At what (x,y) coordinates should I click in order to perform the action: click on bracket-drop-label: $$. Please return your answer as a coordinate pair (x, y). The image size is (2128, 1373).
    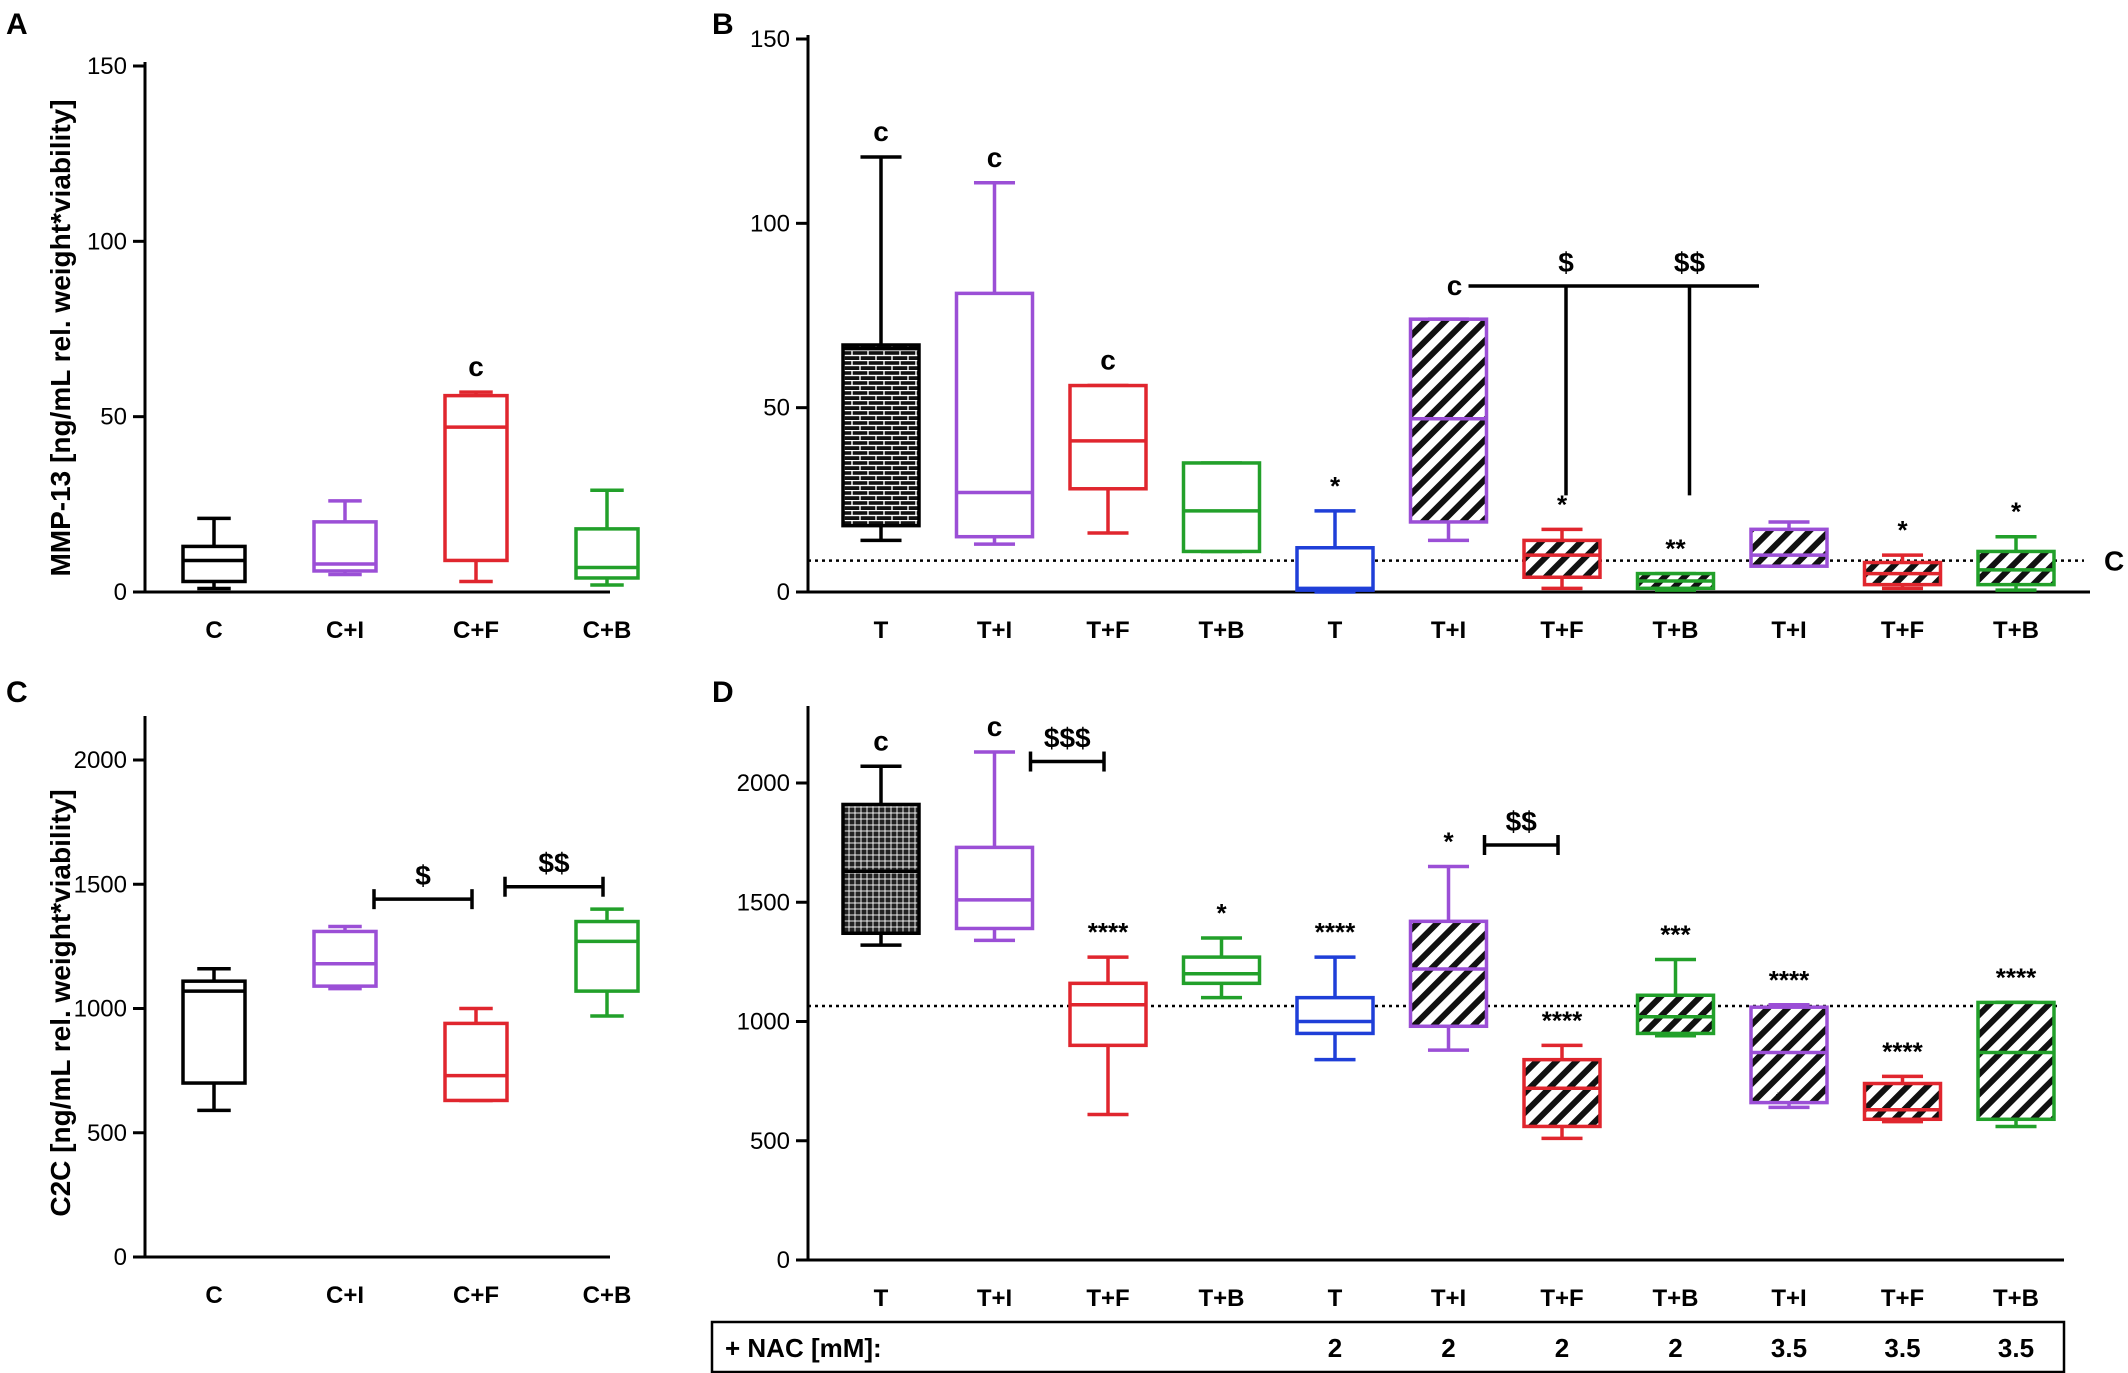
    Looking at the image, I should click on (1690, 262).